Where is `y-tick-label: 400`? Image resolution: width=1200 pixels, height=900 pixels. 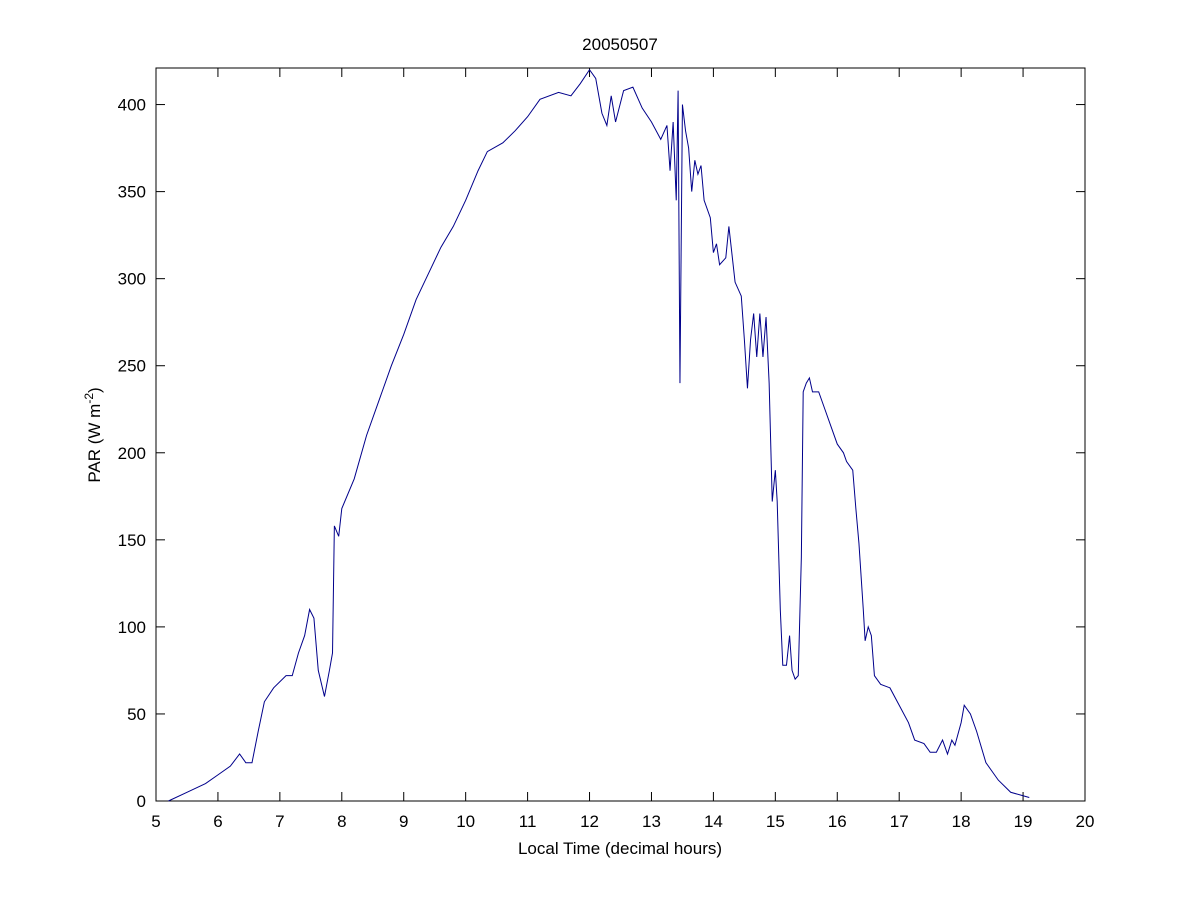 y-tick-label: 400 is located at coordinates (132, 105).